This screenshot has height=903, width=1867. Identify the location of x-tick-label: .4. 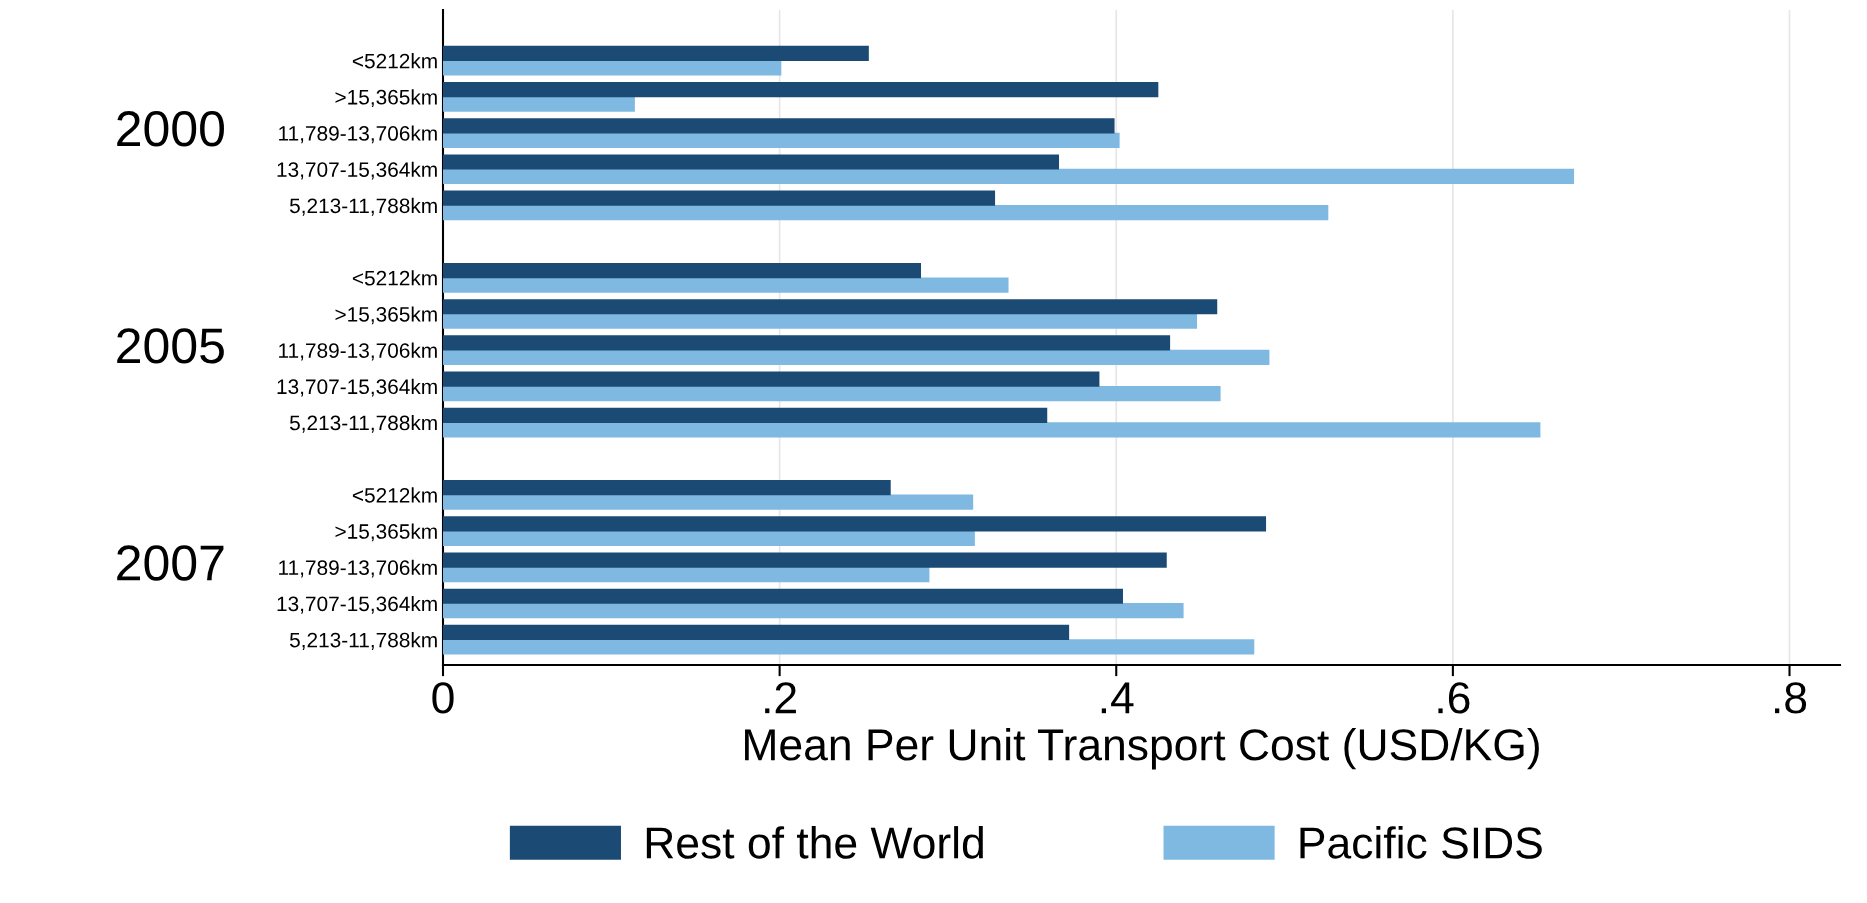
(1117, 698).